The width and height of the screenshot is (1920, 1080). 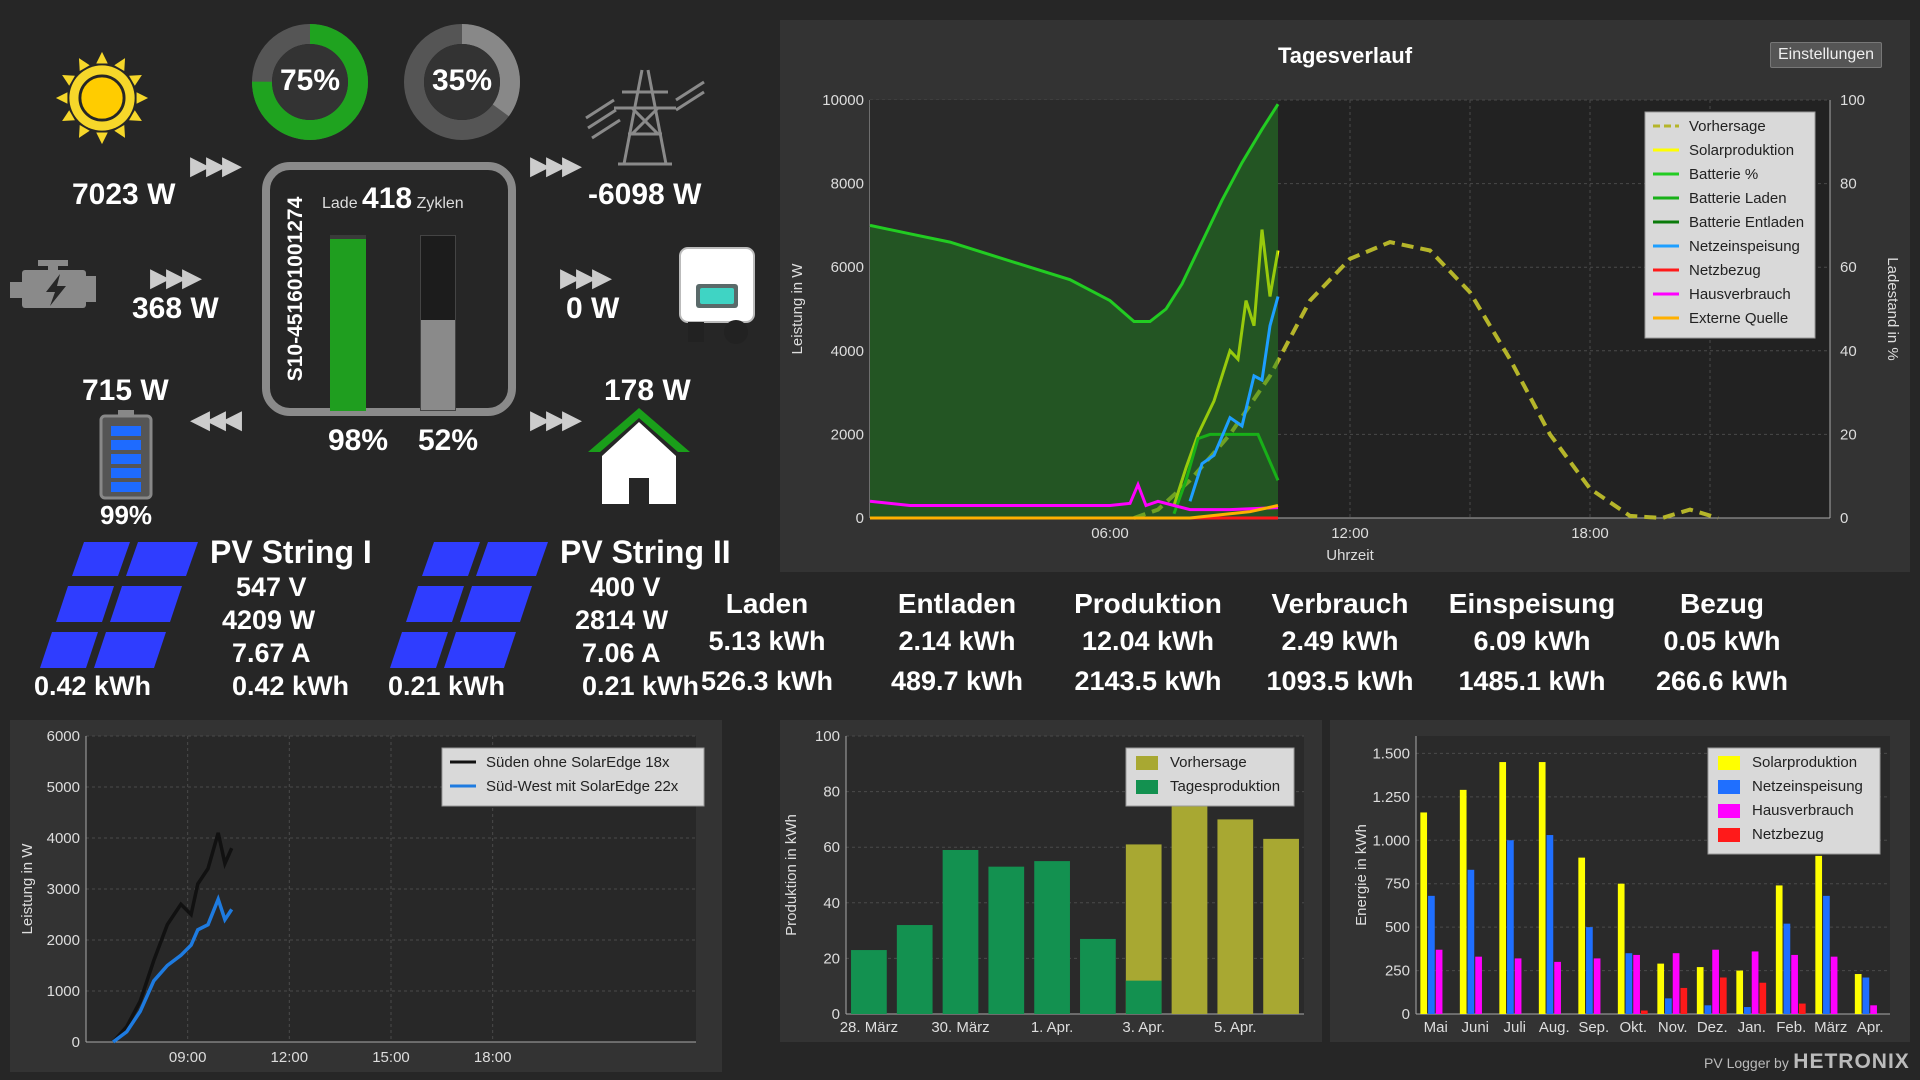 I want to click on y-axis-label: Leistung in W, so click(x=27, y=889).